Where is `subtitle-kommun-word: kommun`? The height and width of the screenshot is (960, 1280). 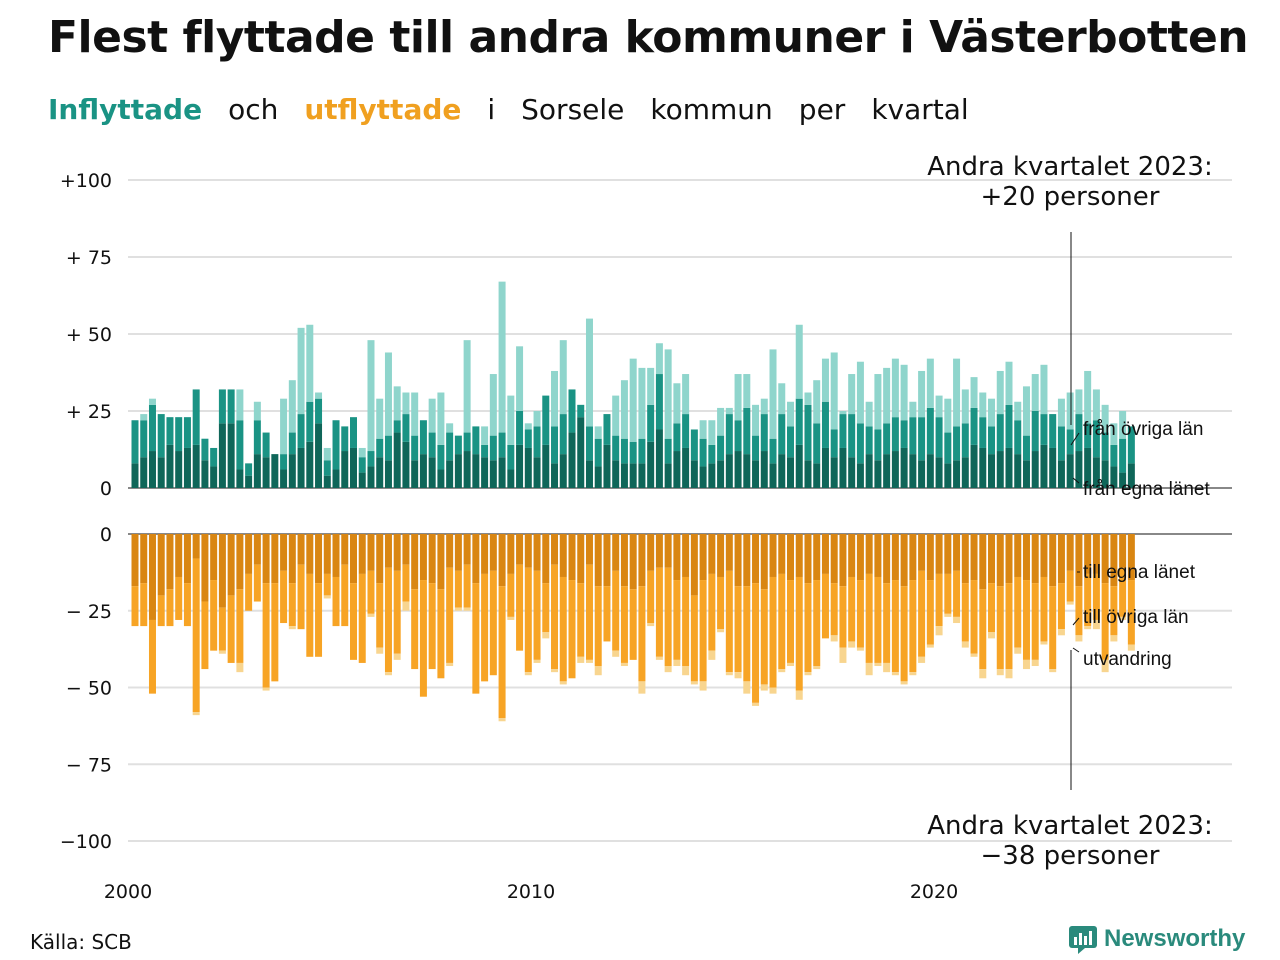
subtitle-kommun-word: kommun is located at coordinates (711, 109).